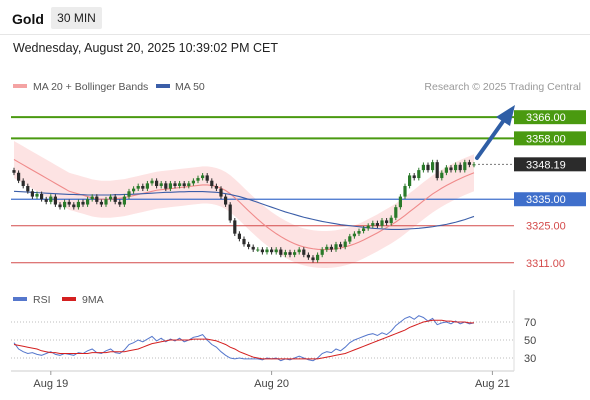 This screenshot has width=590, height=400. Describe the element at coordinates (42, 300) in the screenshot. I see `legend-label-rsi: RSI` at that location.